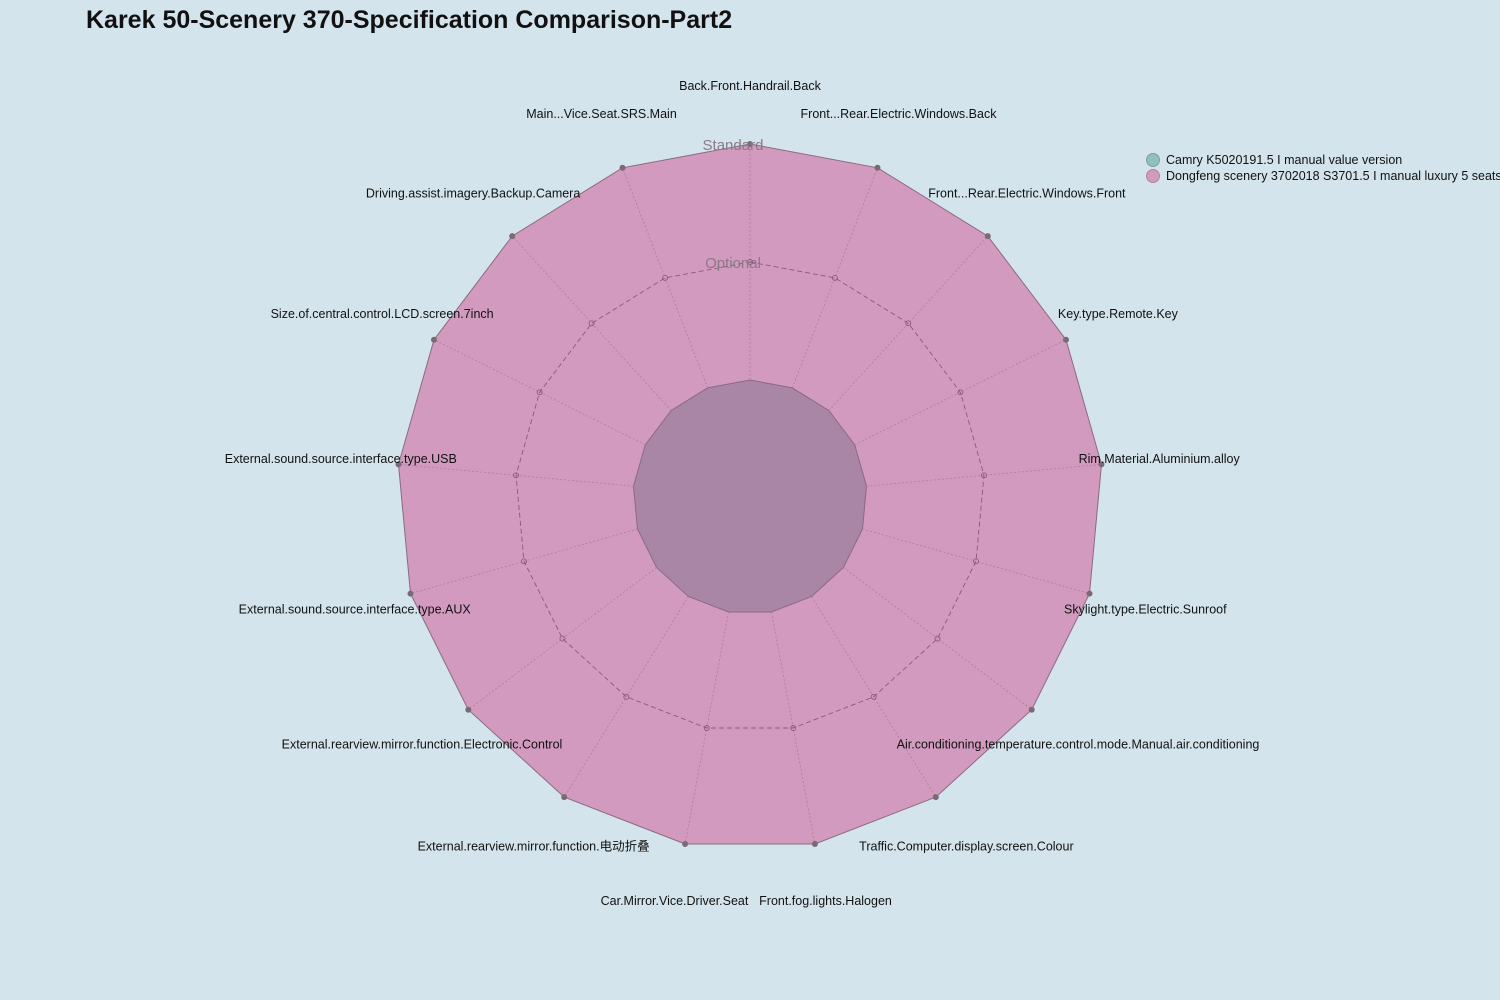 Image resolution: width=1500 pixels, height=1000 pixels. I want to click on legend-label-camry: Camry K5020191.5 I manual value version, so click(1284, 160).